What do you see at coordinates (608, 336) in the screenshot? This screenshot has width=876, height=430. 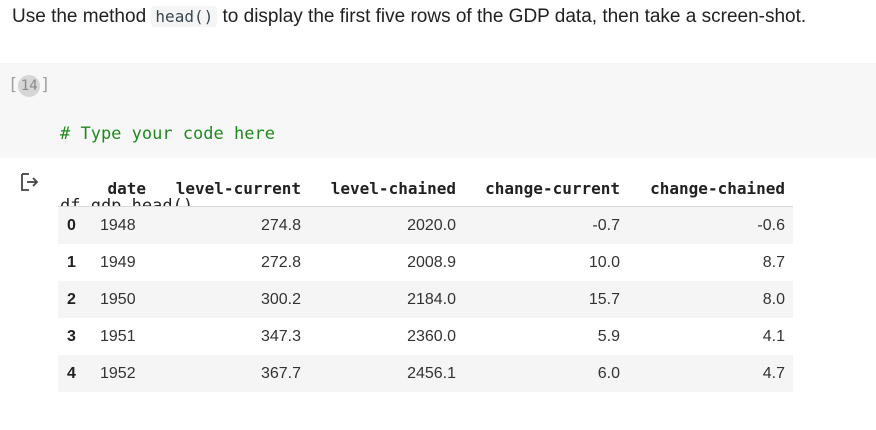 I see `cell-change-current: 5.9` at bounding box center [608, 336].